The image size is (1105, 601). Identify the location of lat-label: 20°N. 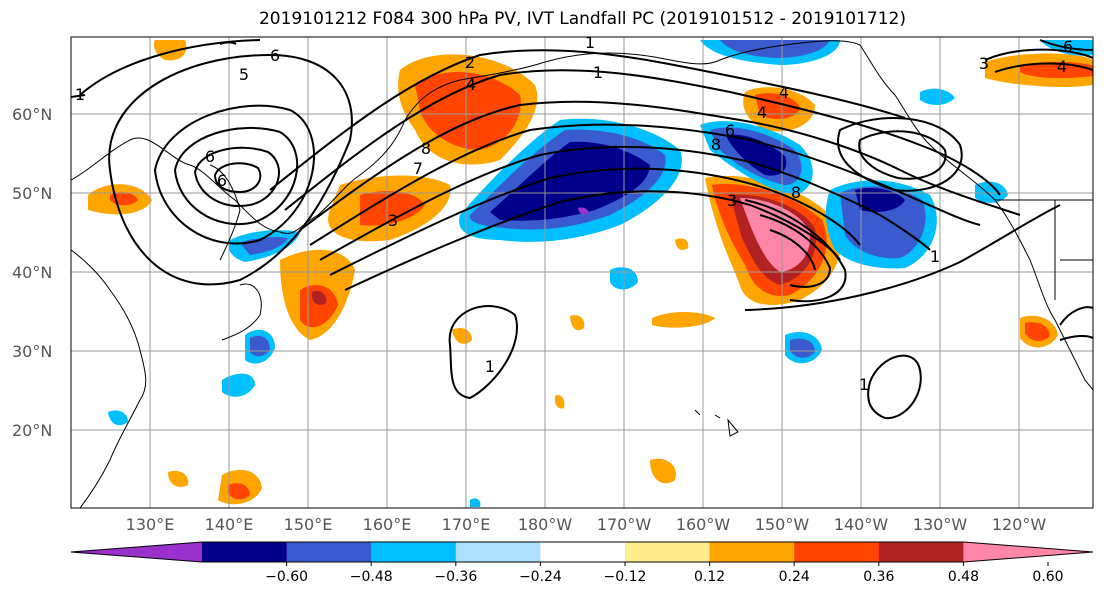
(32, 430).